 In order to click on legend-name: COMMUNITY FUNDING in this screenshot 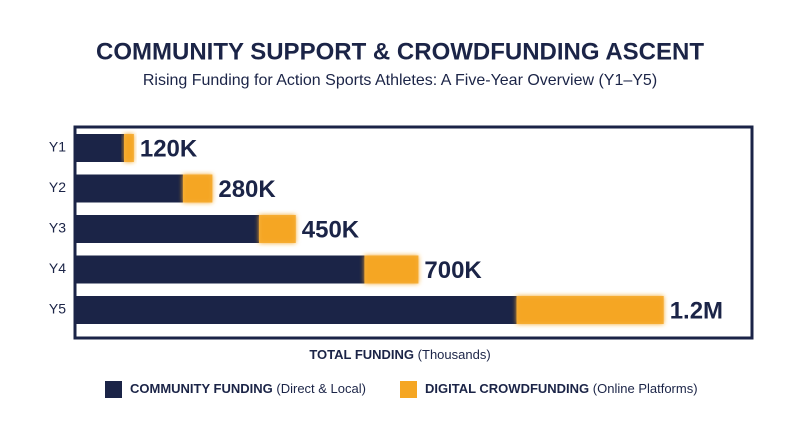, I will do `click(201, 388)`.